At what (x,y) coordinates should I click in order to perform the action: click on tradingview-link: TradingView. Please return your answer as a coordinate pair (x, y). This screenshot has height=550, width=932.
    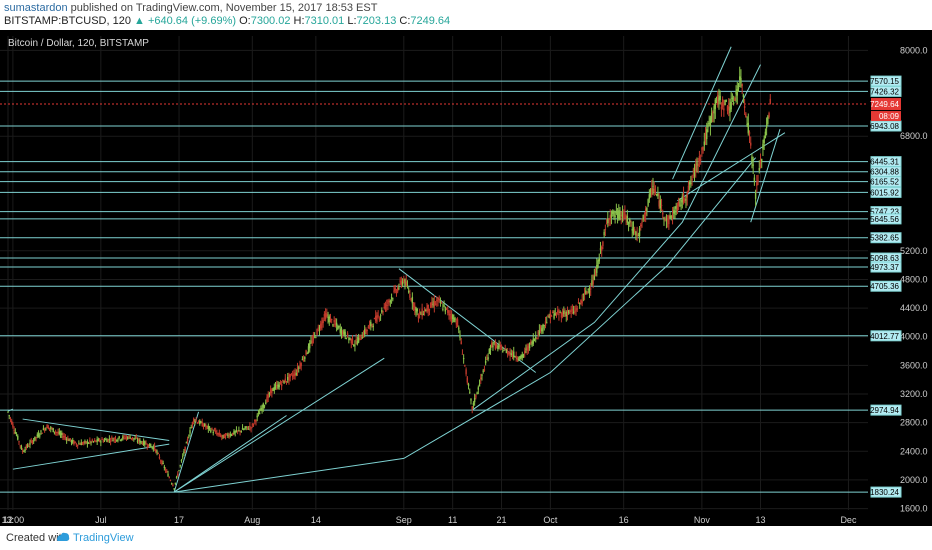
    Looking at the image, I should click on (103, 538).